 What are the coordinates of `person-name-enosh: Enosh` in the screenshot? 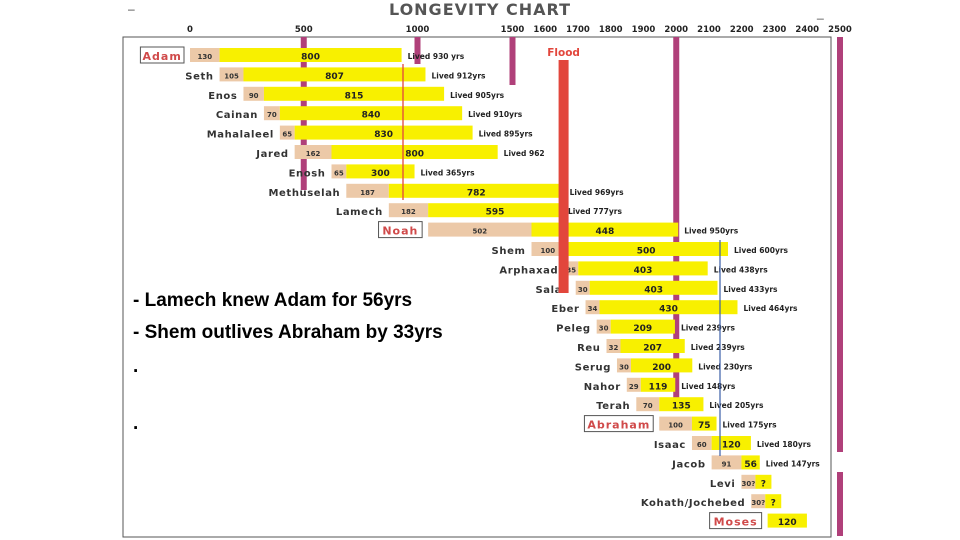 It's located at (307, 173).